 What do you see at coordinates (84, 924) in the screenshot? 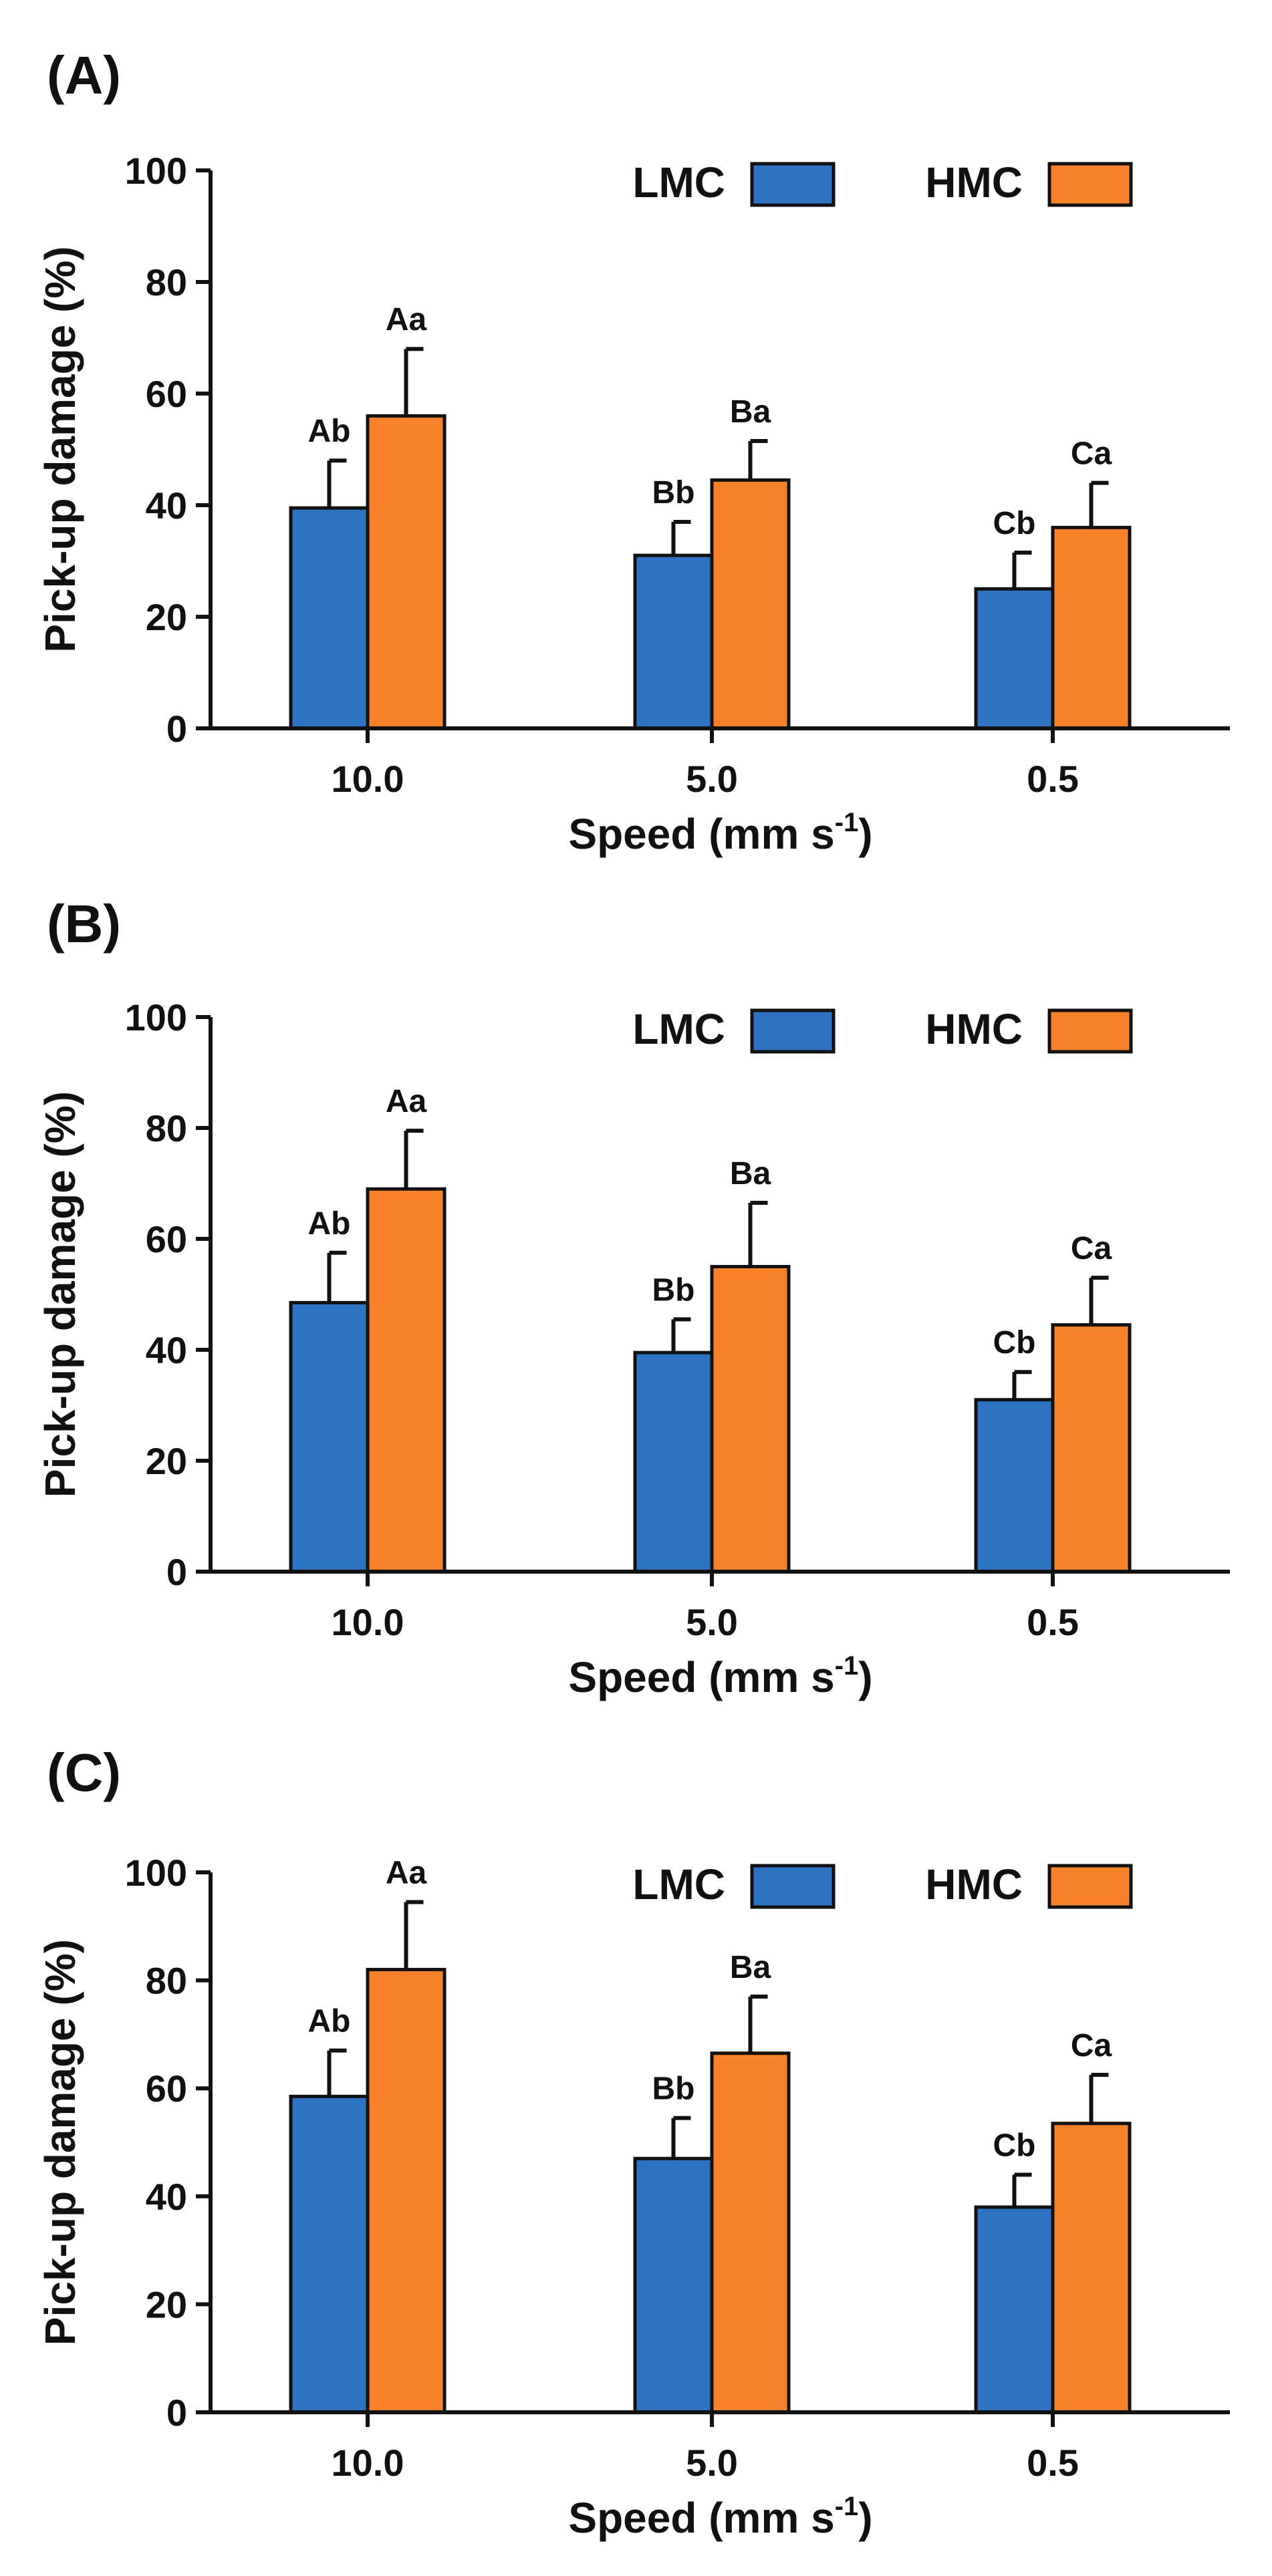
I see `panel-label: (B)` at bounding box center [84, 924].